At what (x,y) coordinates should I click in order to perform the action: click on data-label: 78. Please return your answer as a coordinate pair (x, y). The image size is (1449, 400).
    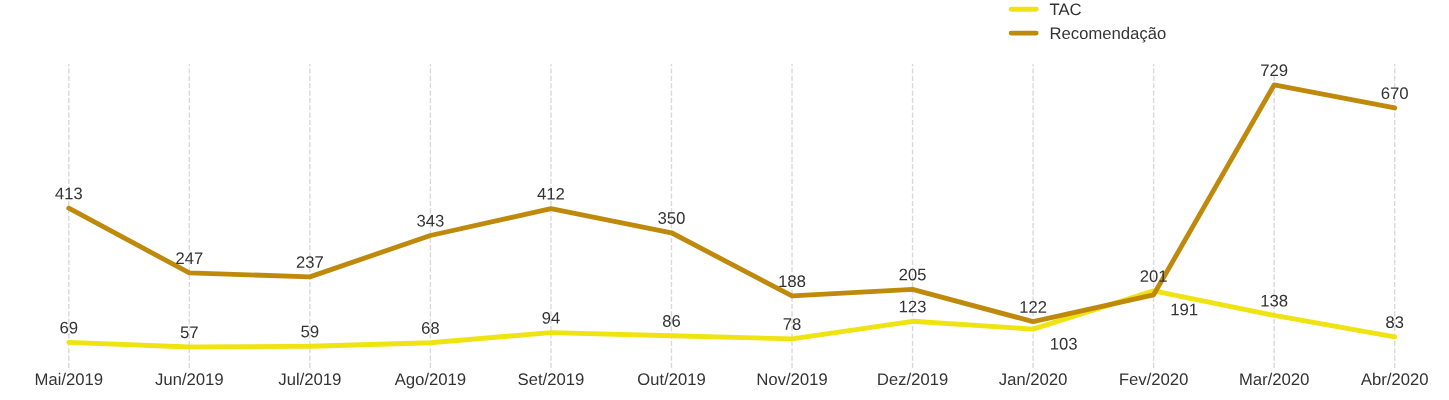
    Looking at the image, I should click on (792, 324).